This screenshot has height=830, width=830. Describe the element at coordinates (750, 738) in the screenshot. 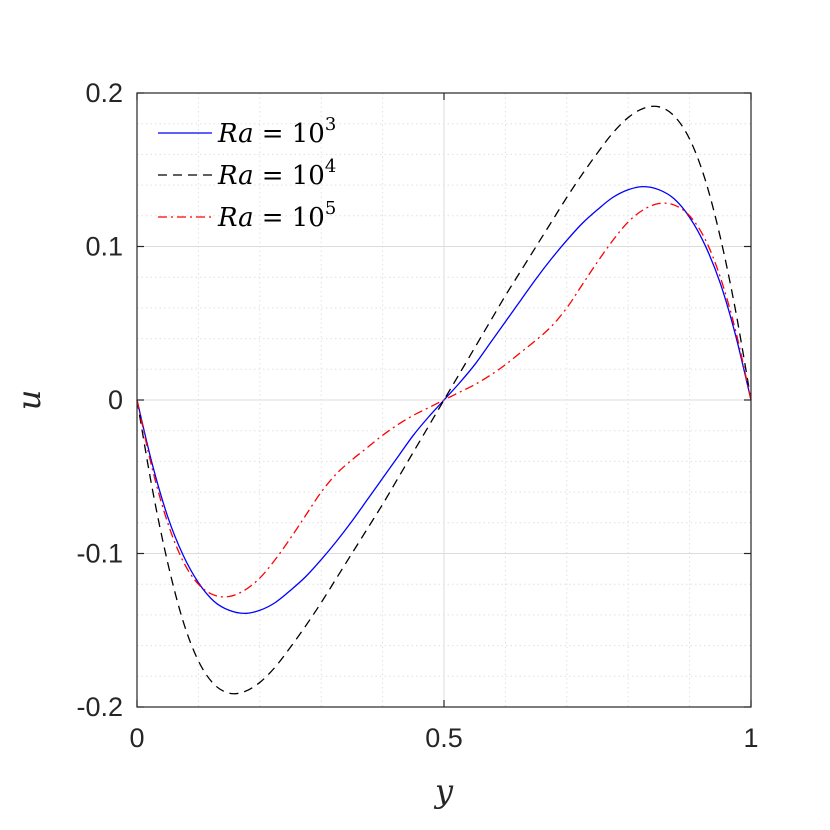

I see `x-tick-label: 1` at that location.